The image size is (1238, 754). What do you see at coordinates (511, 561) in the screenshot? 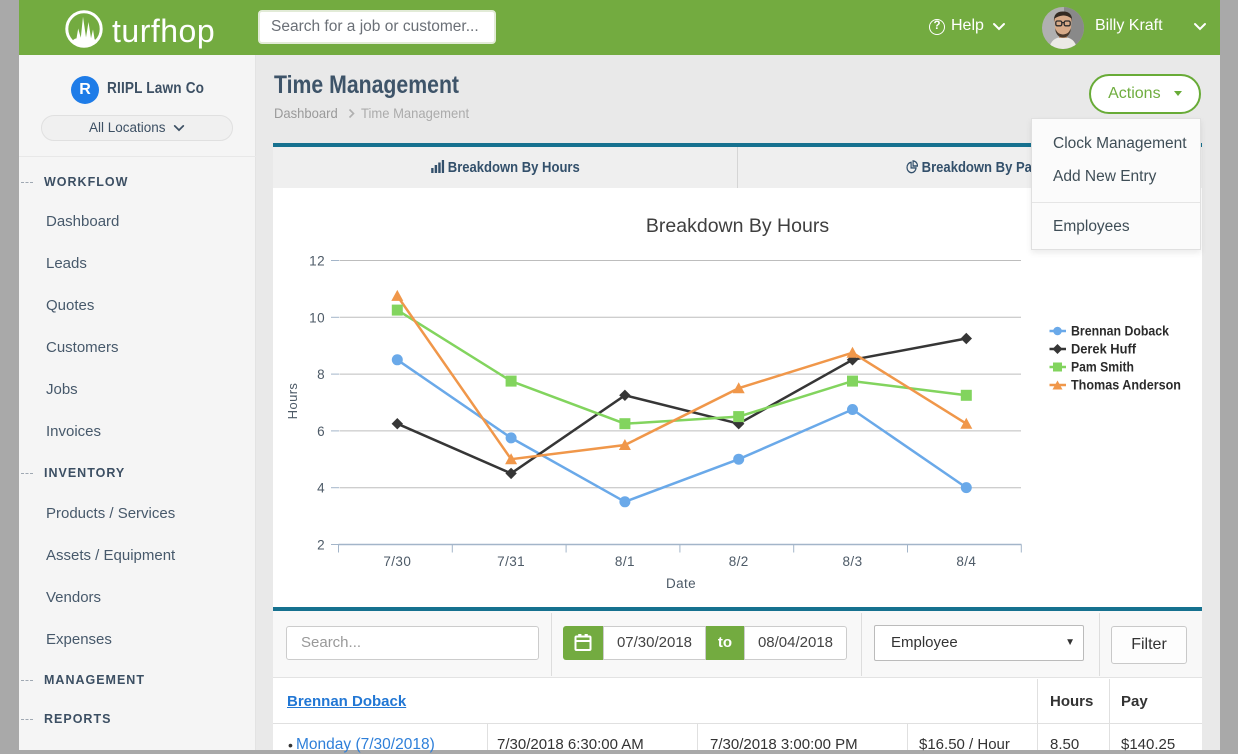
I see `svg-text: 7/31` at bounding box center [511, 561].